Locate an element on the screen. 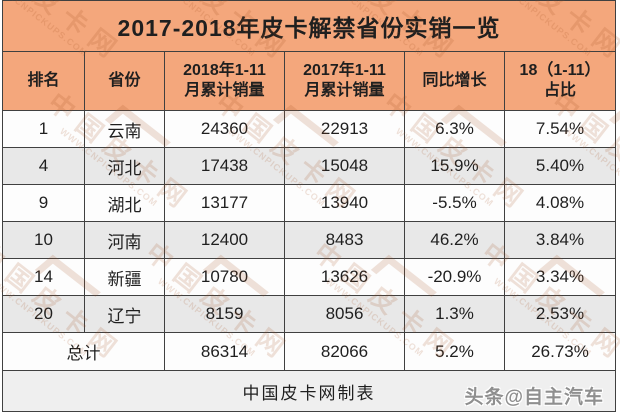 The height and width of the screenshot is (416, 620). table-row-yunnan: 1 云南 24360 22913 6.3% 7.54% is located at coordinates (309, 129).